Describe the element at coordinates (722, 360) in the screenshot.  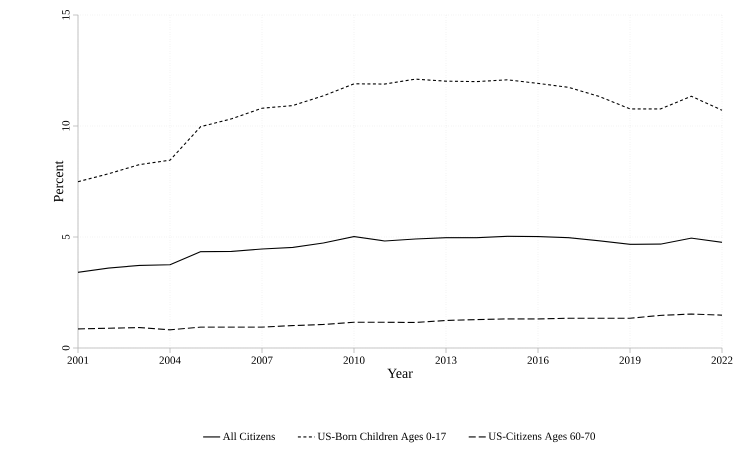
I see `x-tick-label: 2022` at that location.